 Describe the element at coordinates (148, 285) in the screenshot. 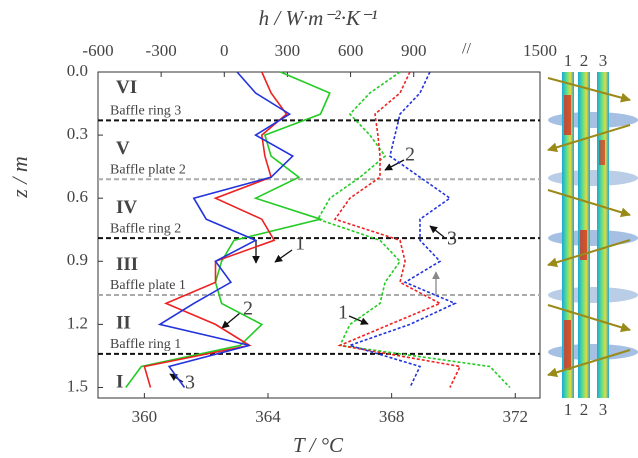

I see `baffle-label: Baffle plate 1` at that location.